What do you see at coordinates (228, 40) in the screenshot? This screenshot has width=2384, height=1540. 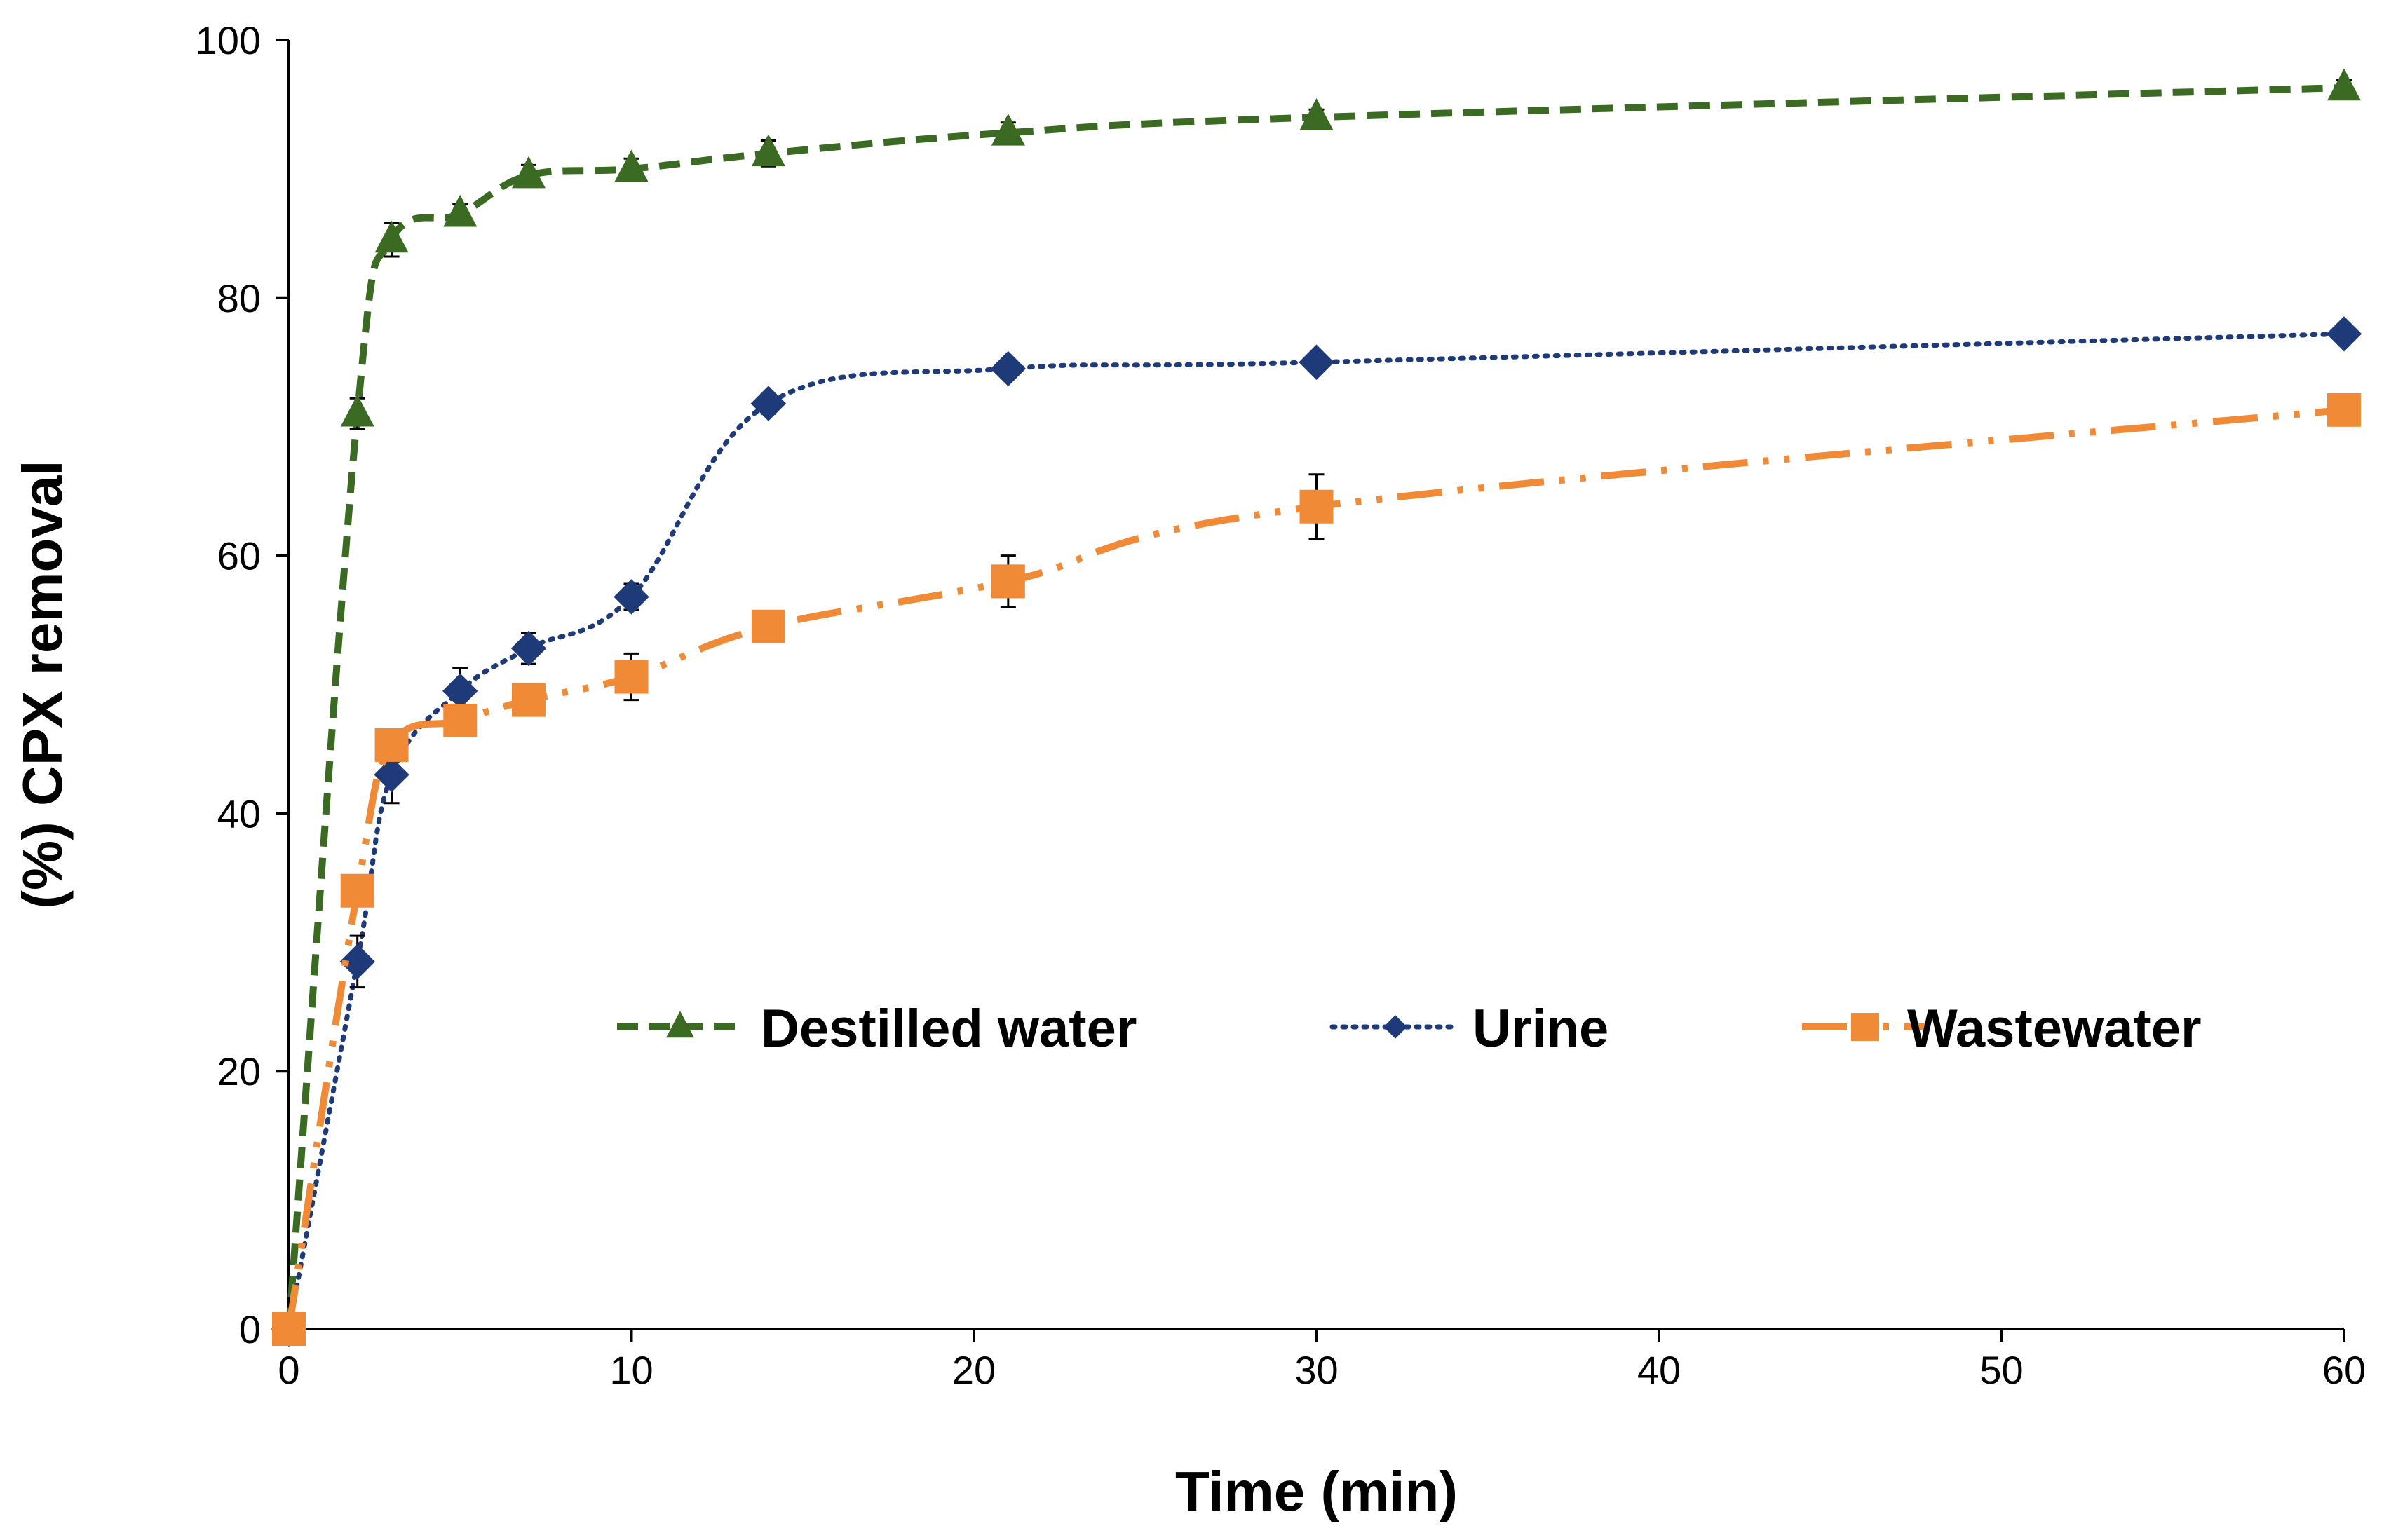 I see `y-tick-label: 100` at bounding box center [228, 40].